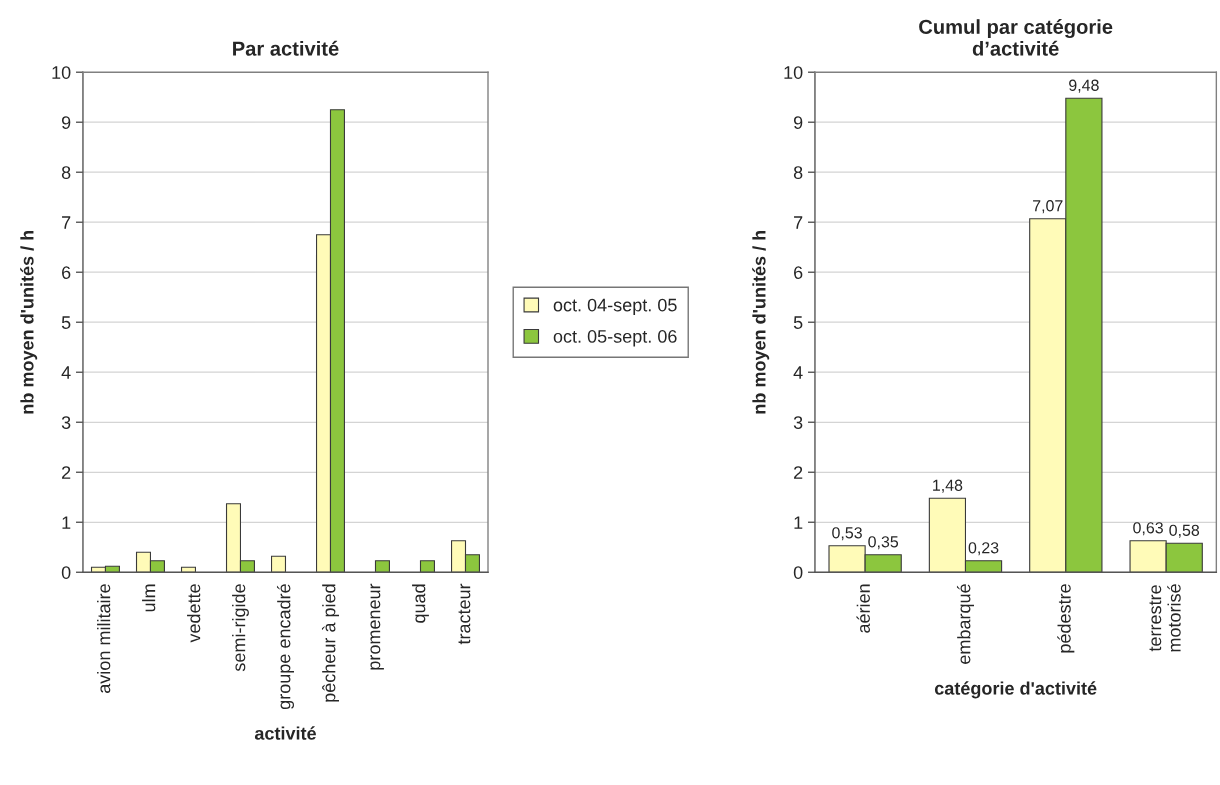 This screenshot has height=785, width=1220. What do you see at coordinates (1016, 37) in the screenshot?
I see `chart-title: Cumul par catégorie d’activité` at bounding box center [1016, 37].